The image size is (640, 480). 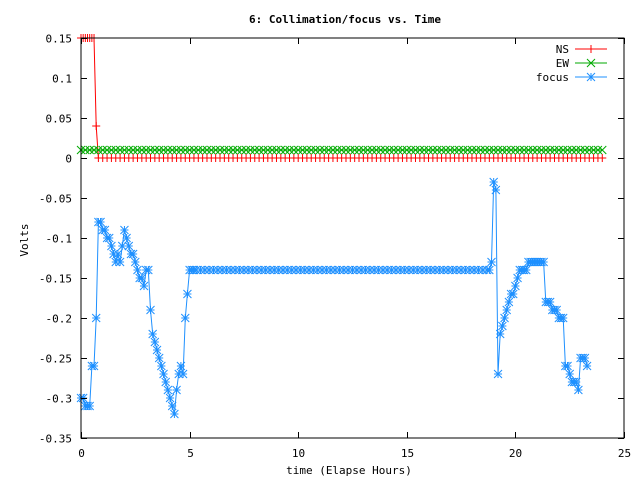 I want to click on y-axis-label: Volts, so click(x=24, y=239).